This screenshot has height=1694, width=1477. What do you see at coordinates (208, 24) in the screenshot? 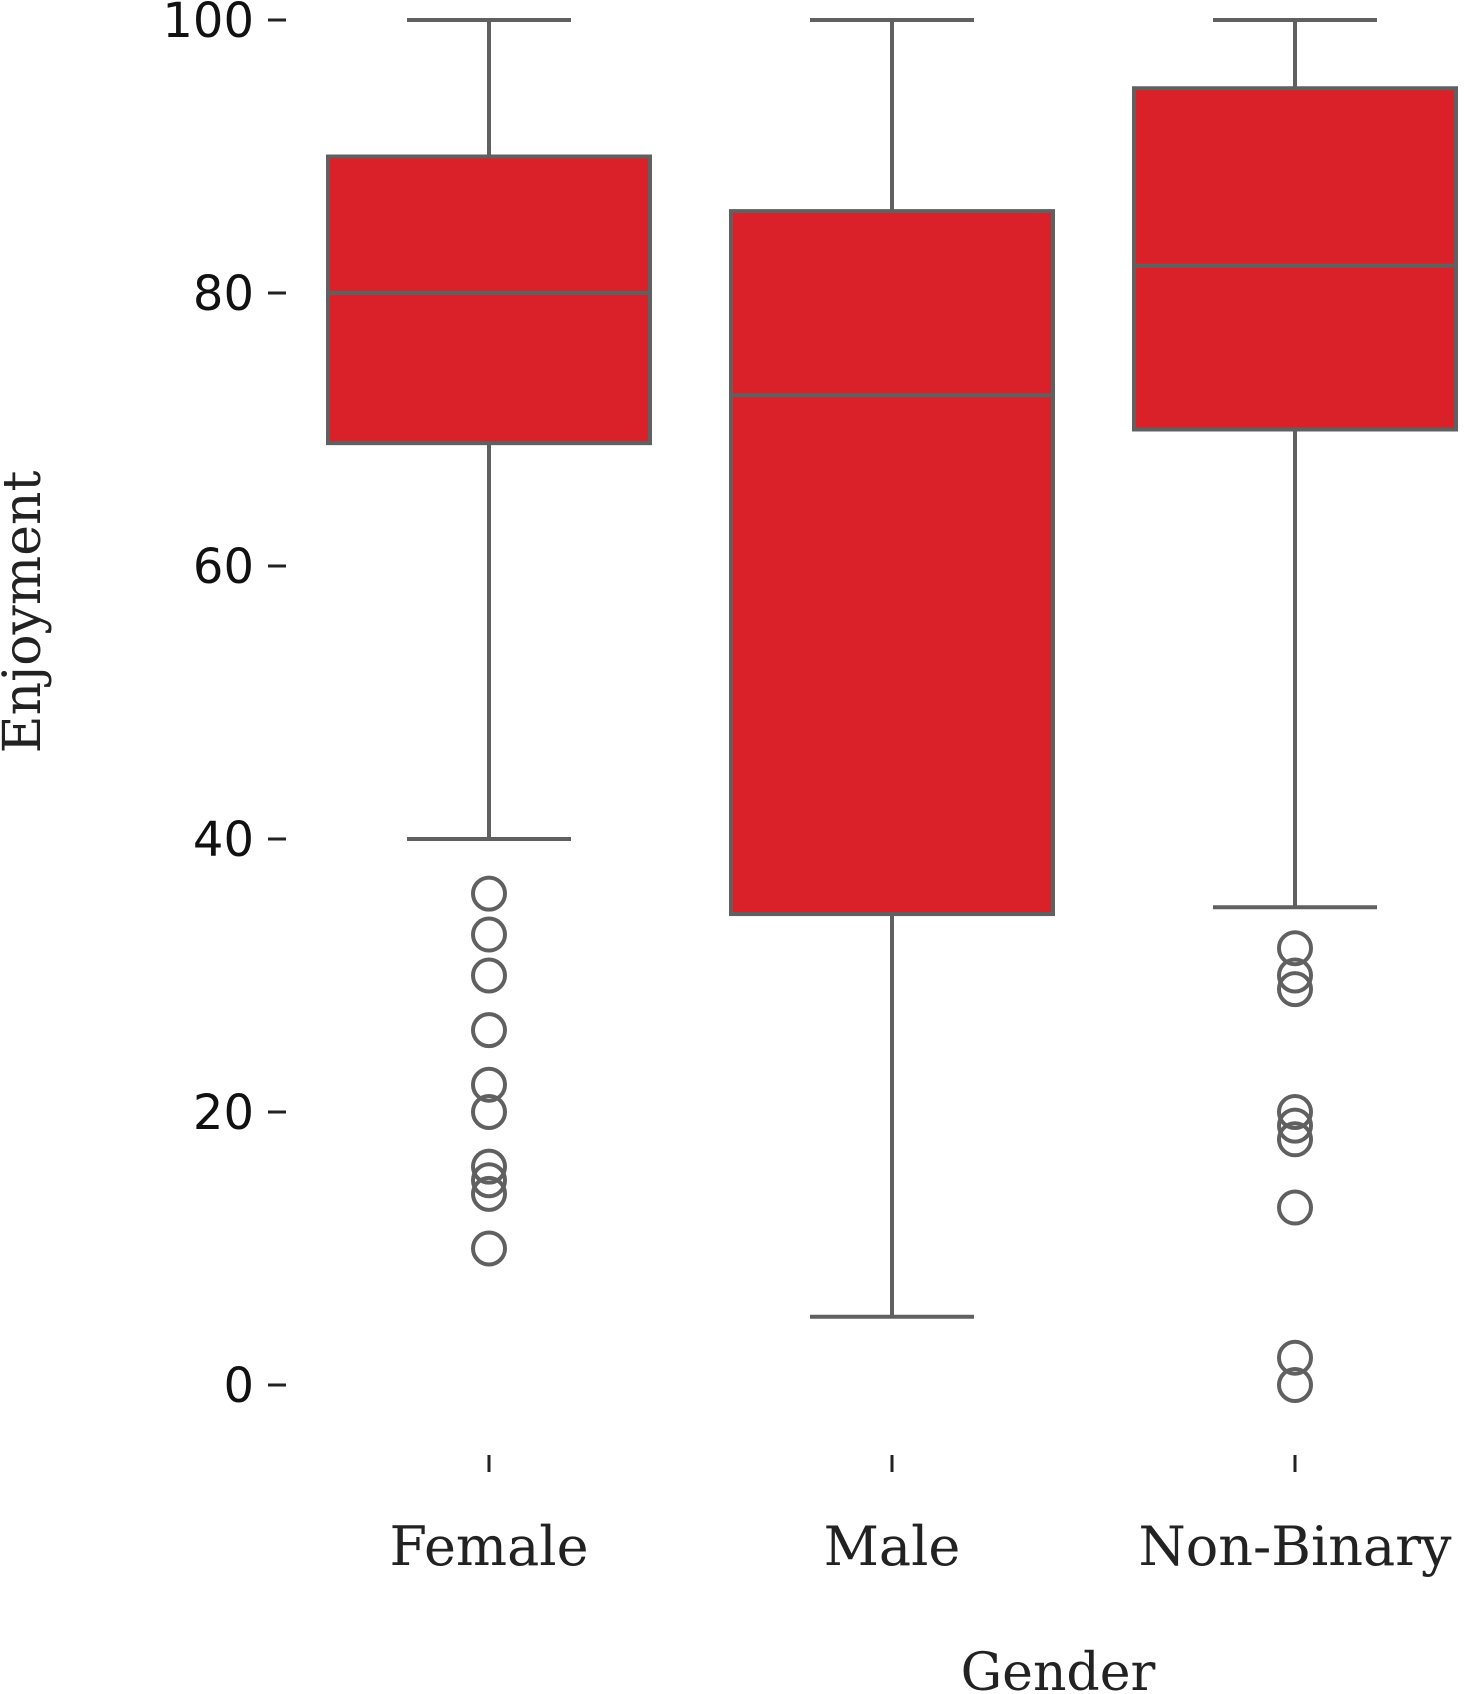
I see `y-tick-label: 100` at bounding box center [208, 24].